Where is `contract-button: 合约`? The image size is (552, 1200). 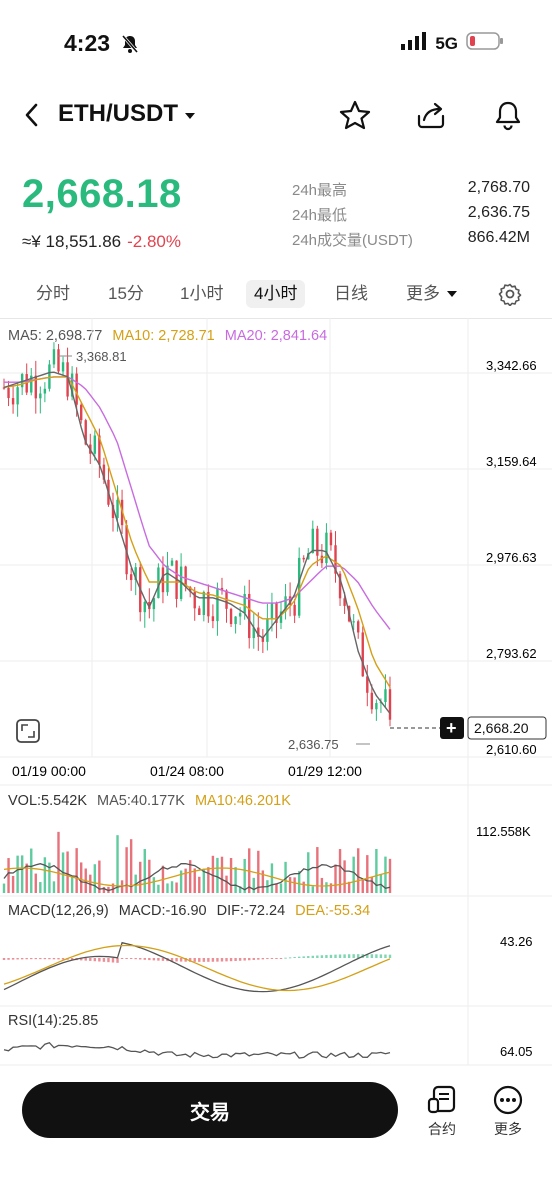 contract-button: 合约 is located at coordinates (442, 1111).